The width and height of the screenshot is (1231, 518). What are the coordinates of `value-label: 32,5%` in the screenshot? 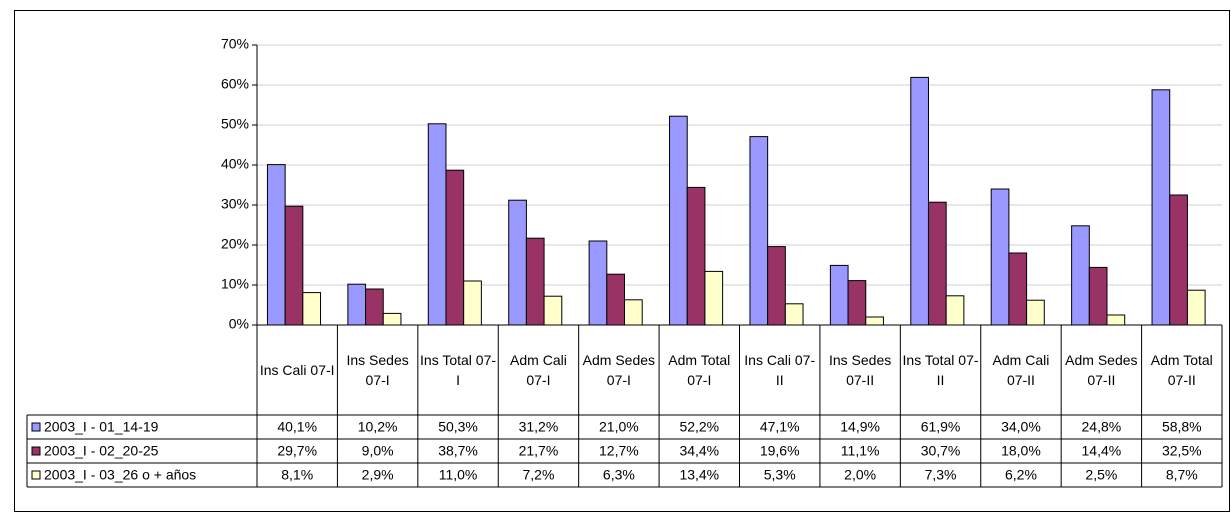 It's located at (1182, 451).